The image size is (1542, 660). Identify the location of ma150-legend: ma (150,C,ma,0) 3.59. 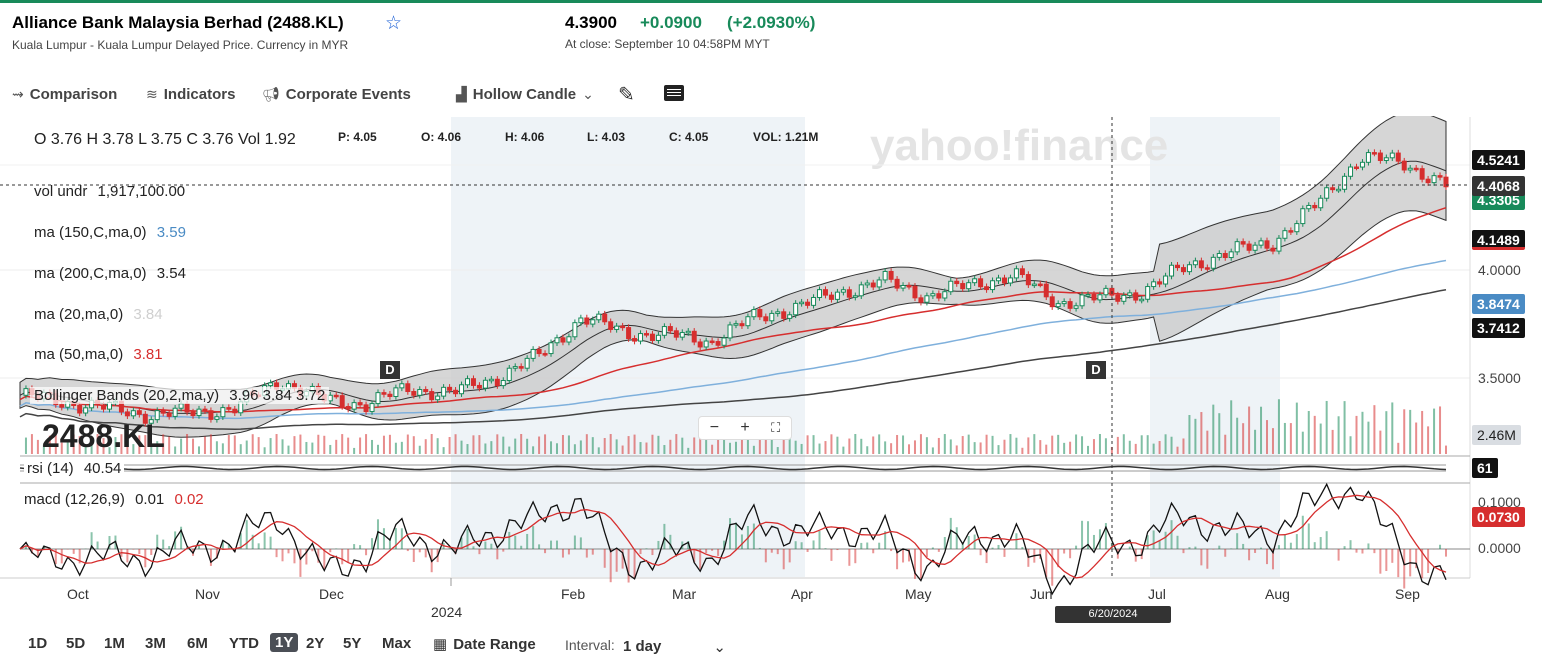
(110, 232).